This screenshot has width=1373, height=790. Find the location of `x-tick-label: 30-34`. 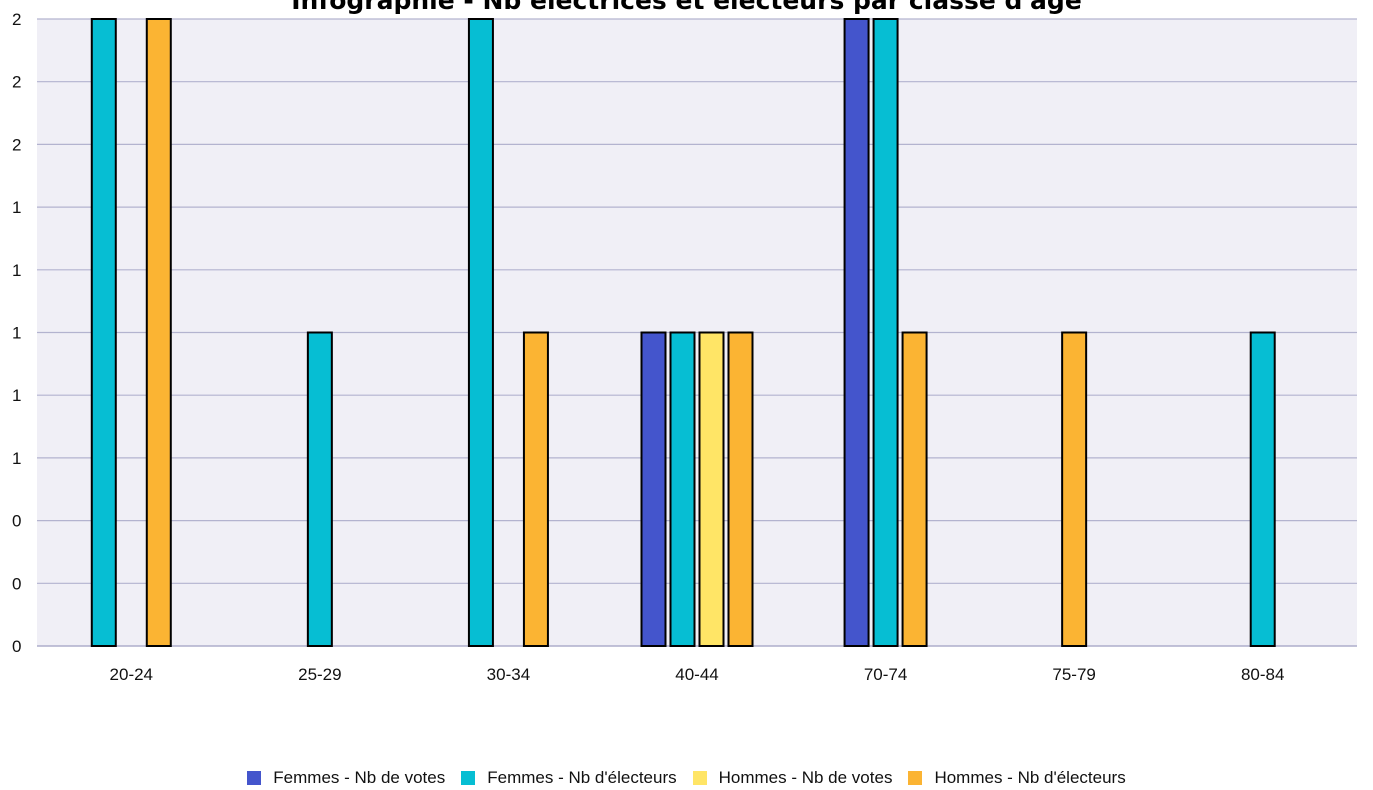

x-tick-label: 30-34 is located at coordinates (508, 674).